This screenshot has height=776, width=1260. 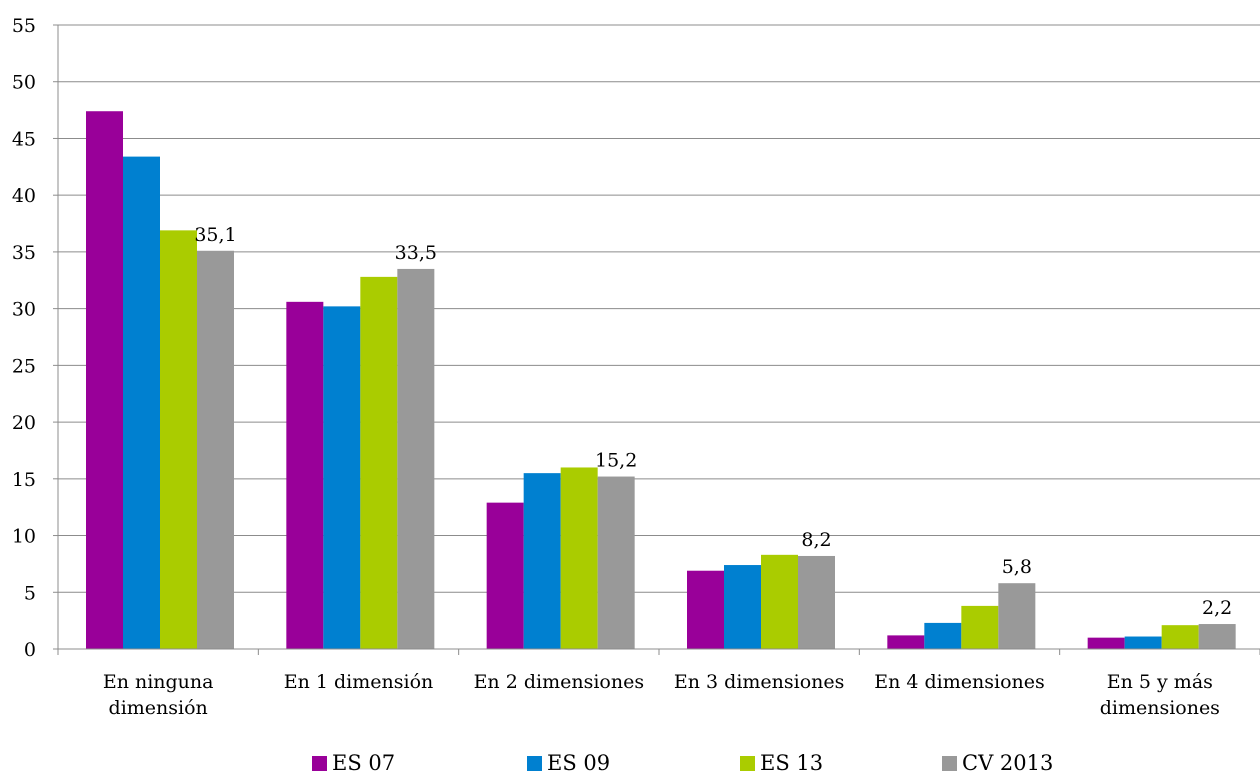 What do you see at coordinates (792, 763) in the screenshot?
I see `legend-label: ES 13` at bounding box center [792, 763].